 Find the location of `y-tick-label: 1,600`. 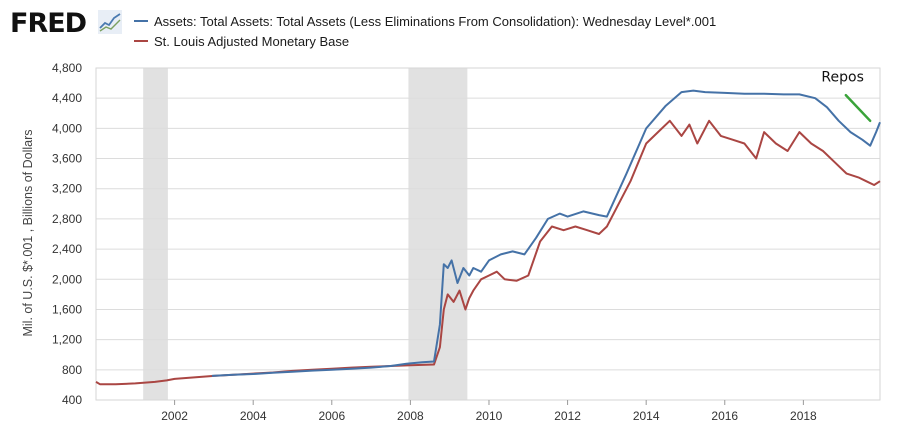

y-tick-label: 1,600 is located at coordinates (67, 309).